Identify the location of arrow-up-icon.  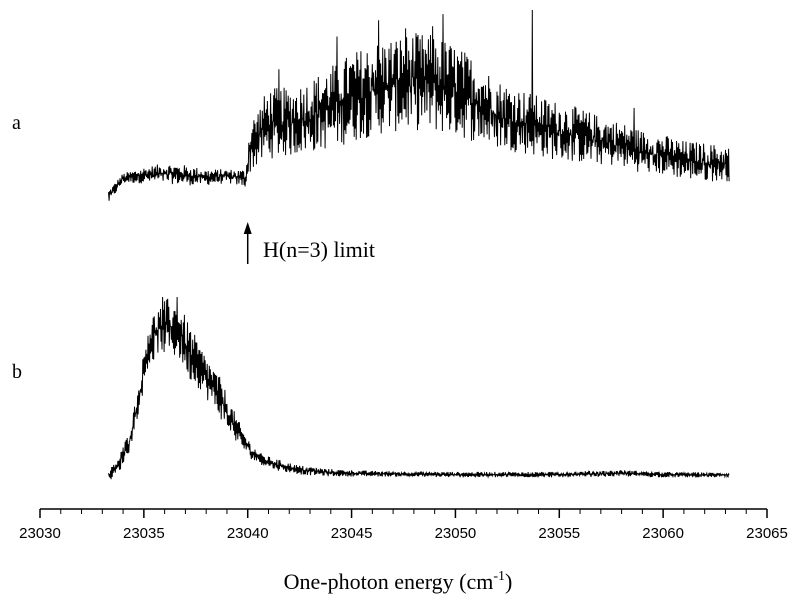
(247, 243).